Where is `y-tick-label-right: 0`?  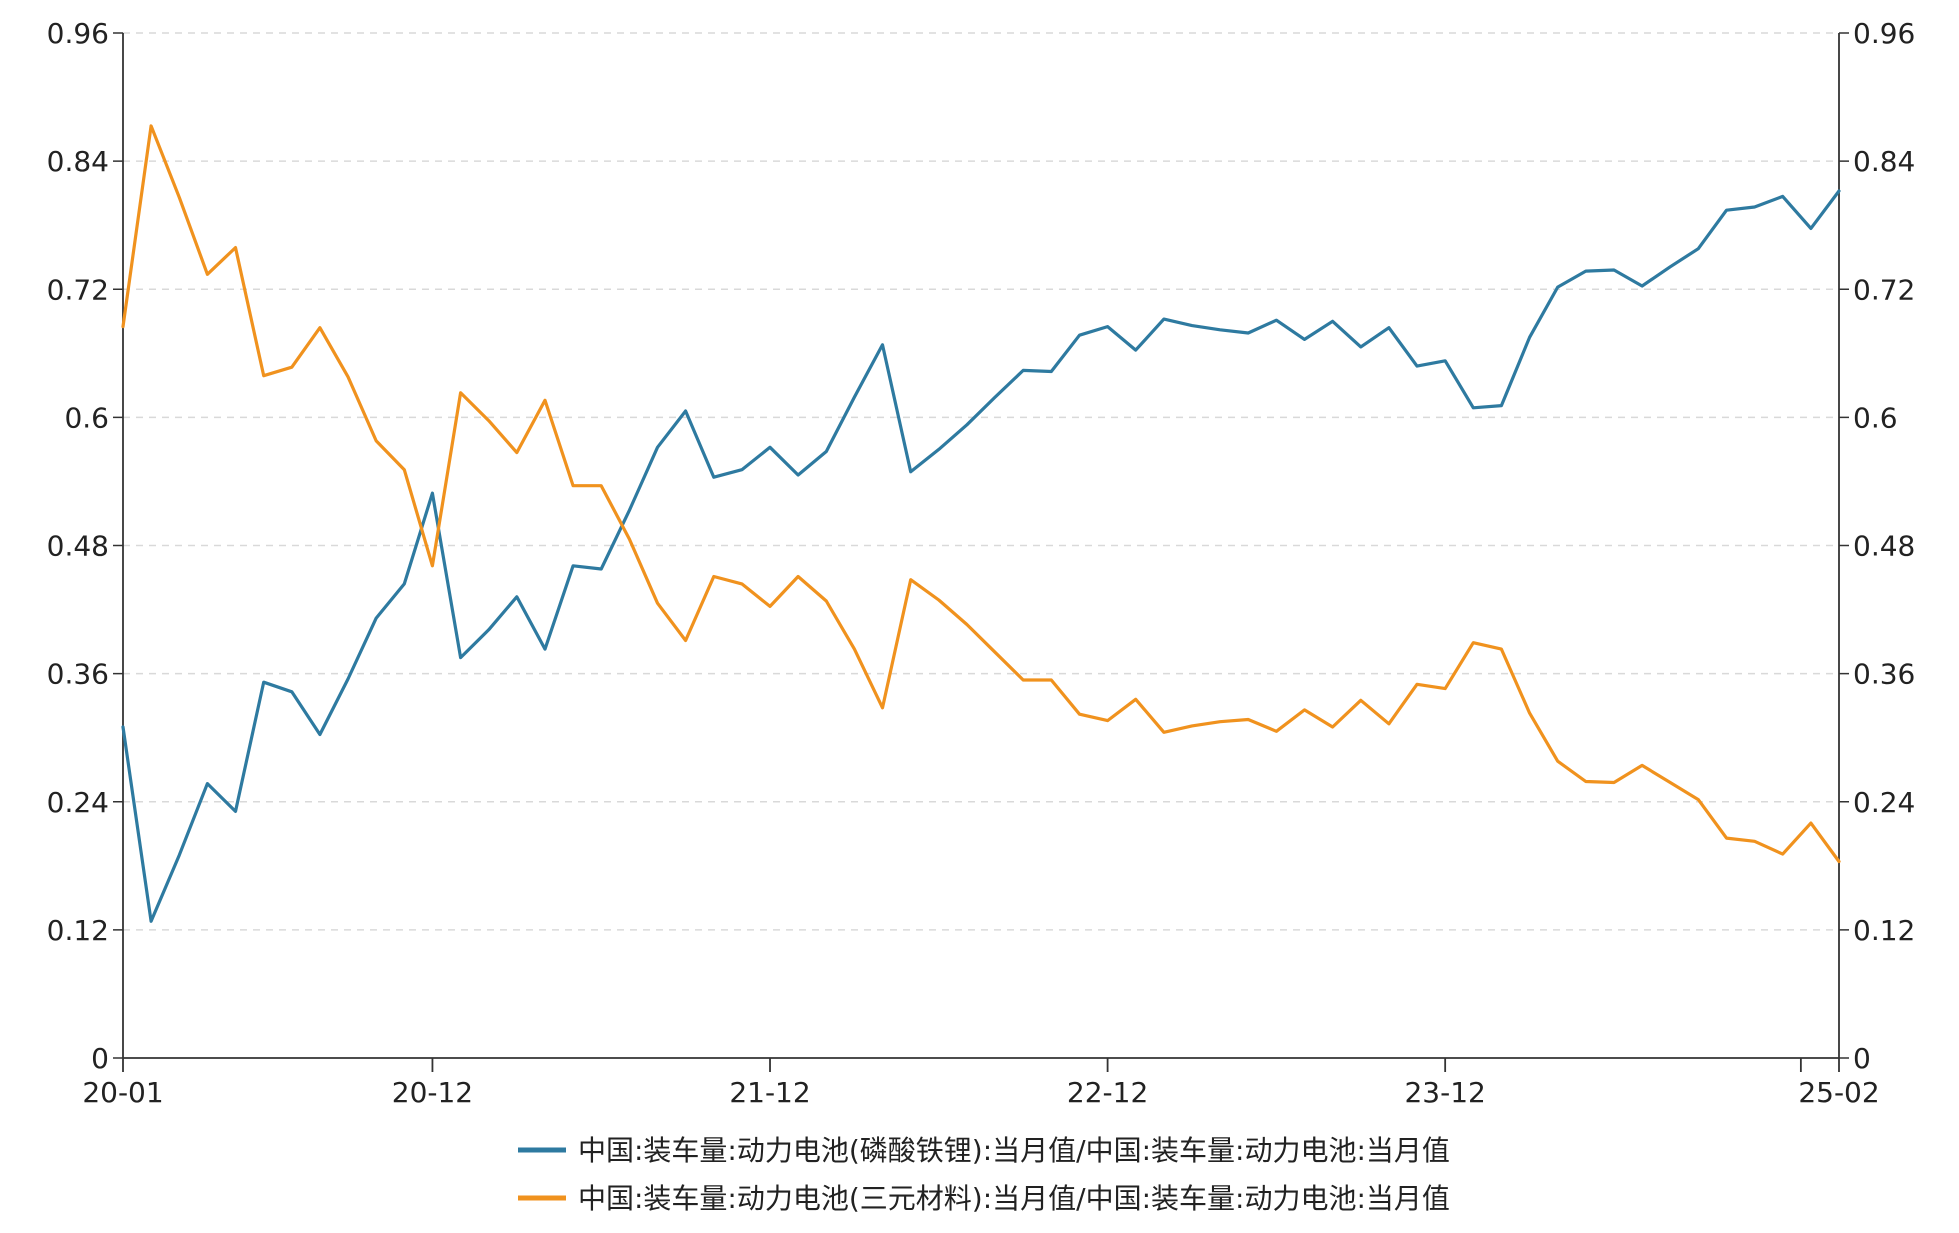
y-tick-label-right: 0 is located at coordinates (1862, 1058).